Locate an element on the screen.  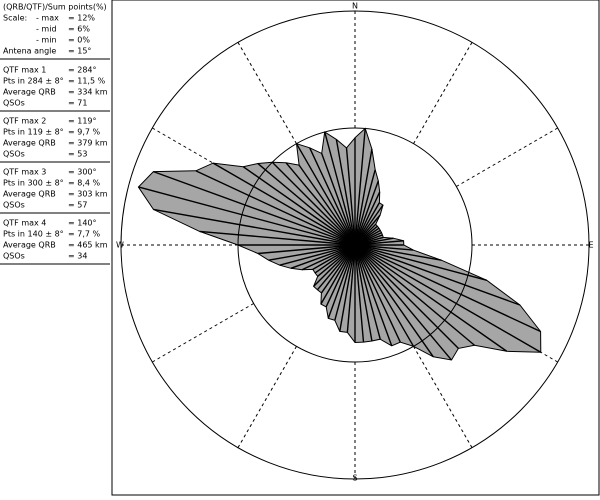
max-key: Pts in 284 ± 8° is located at coordinates (33, 81).